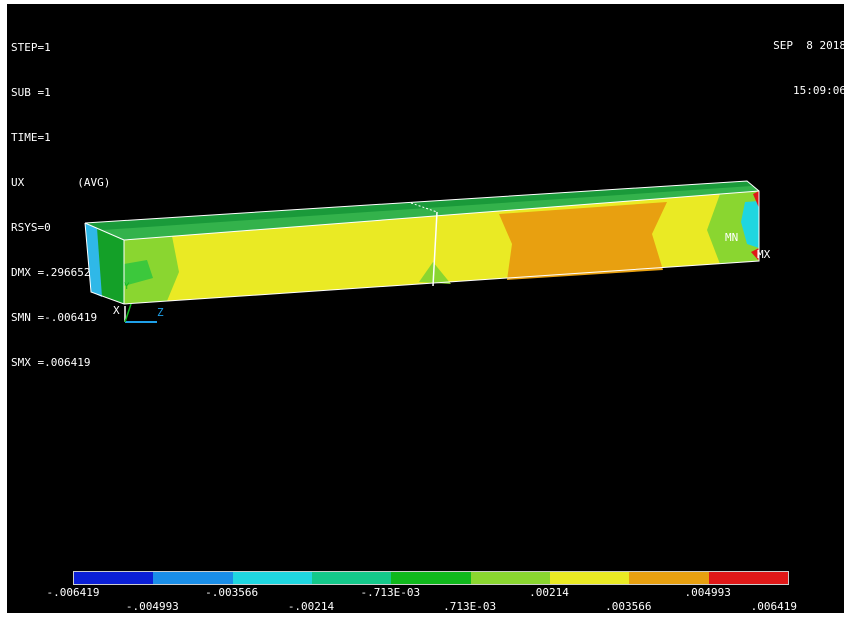 Image resolution: width=849 pixels, height=617 pixels. I want to click on min-marker-label: MN, so click(732, 237).